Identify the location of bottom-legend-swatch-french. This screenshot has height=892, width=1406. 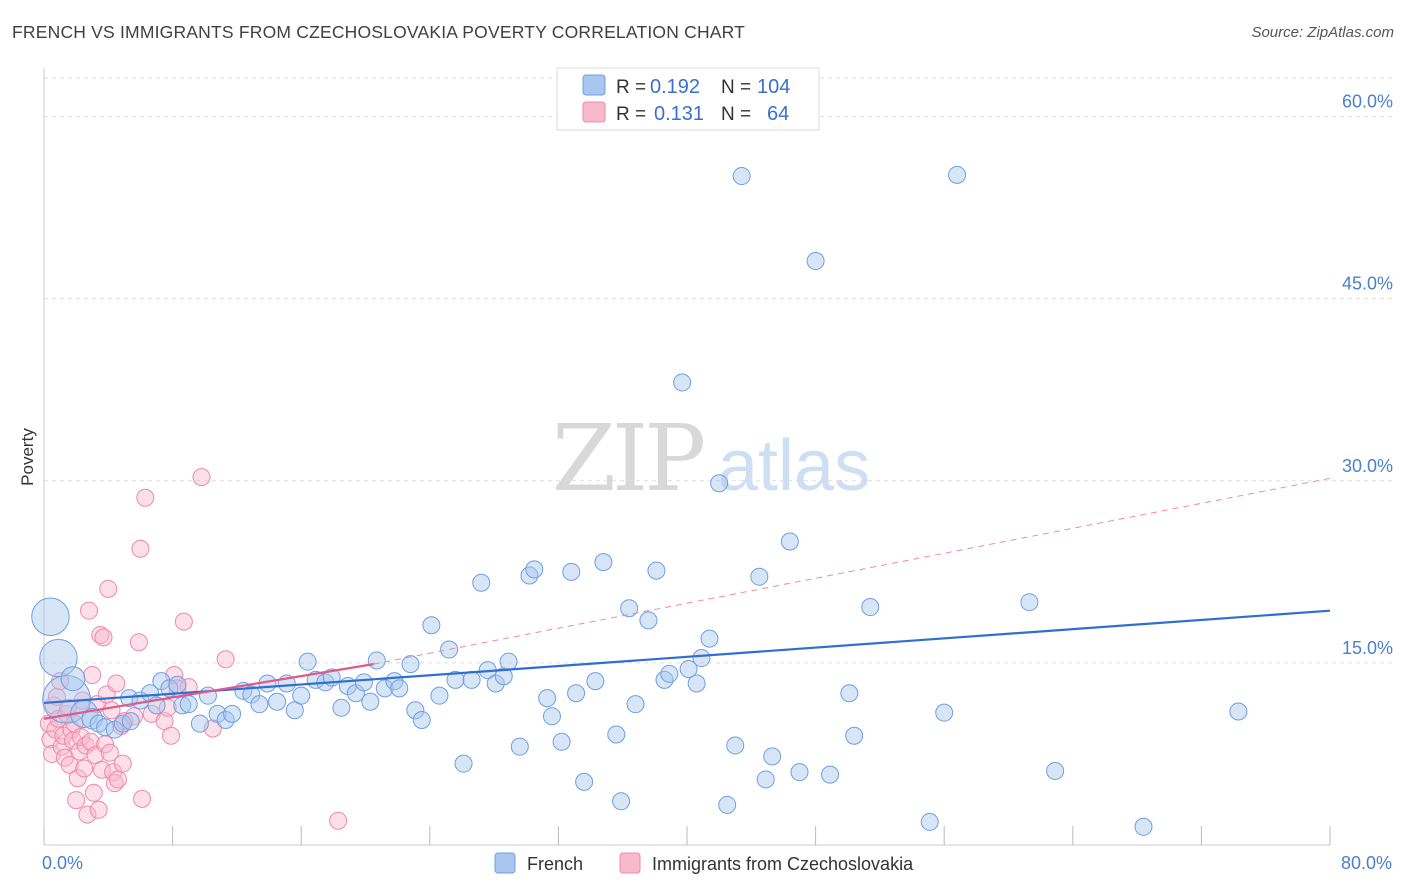
(505, 863).